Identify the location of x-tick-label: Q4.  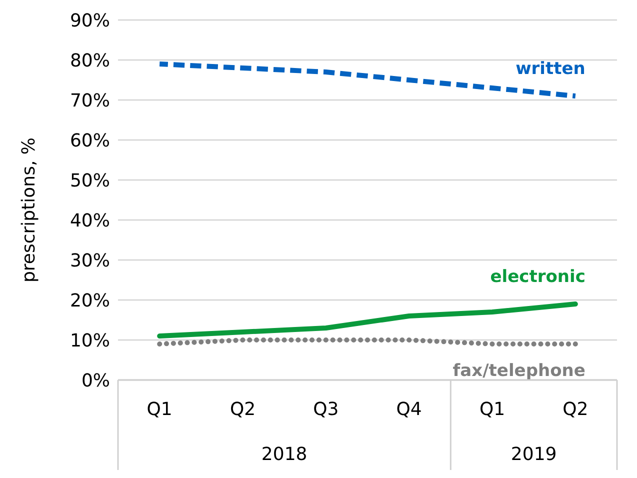
(409, 409).